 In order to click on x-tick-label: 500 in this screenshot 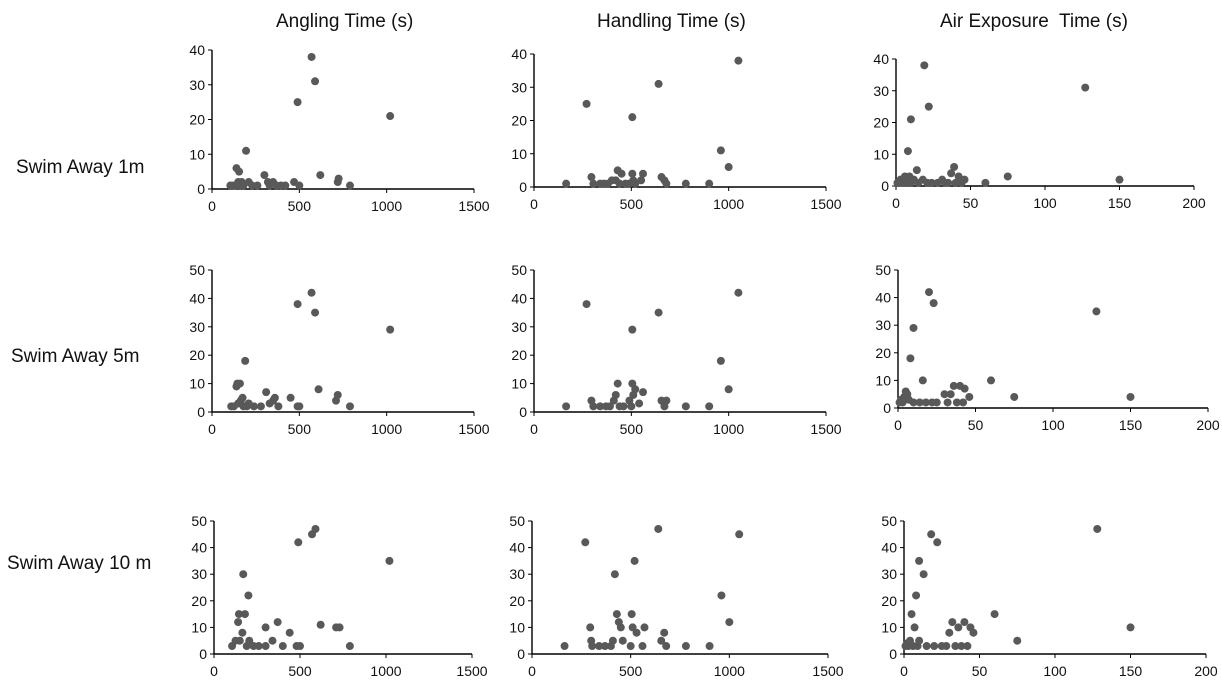, I will do `click(631, 671)`.